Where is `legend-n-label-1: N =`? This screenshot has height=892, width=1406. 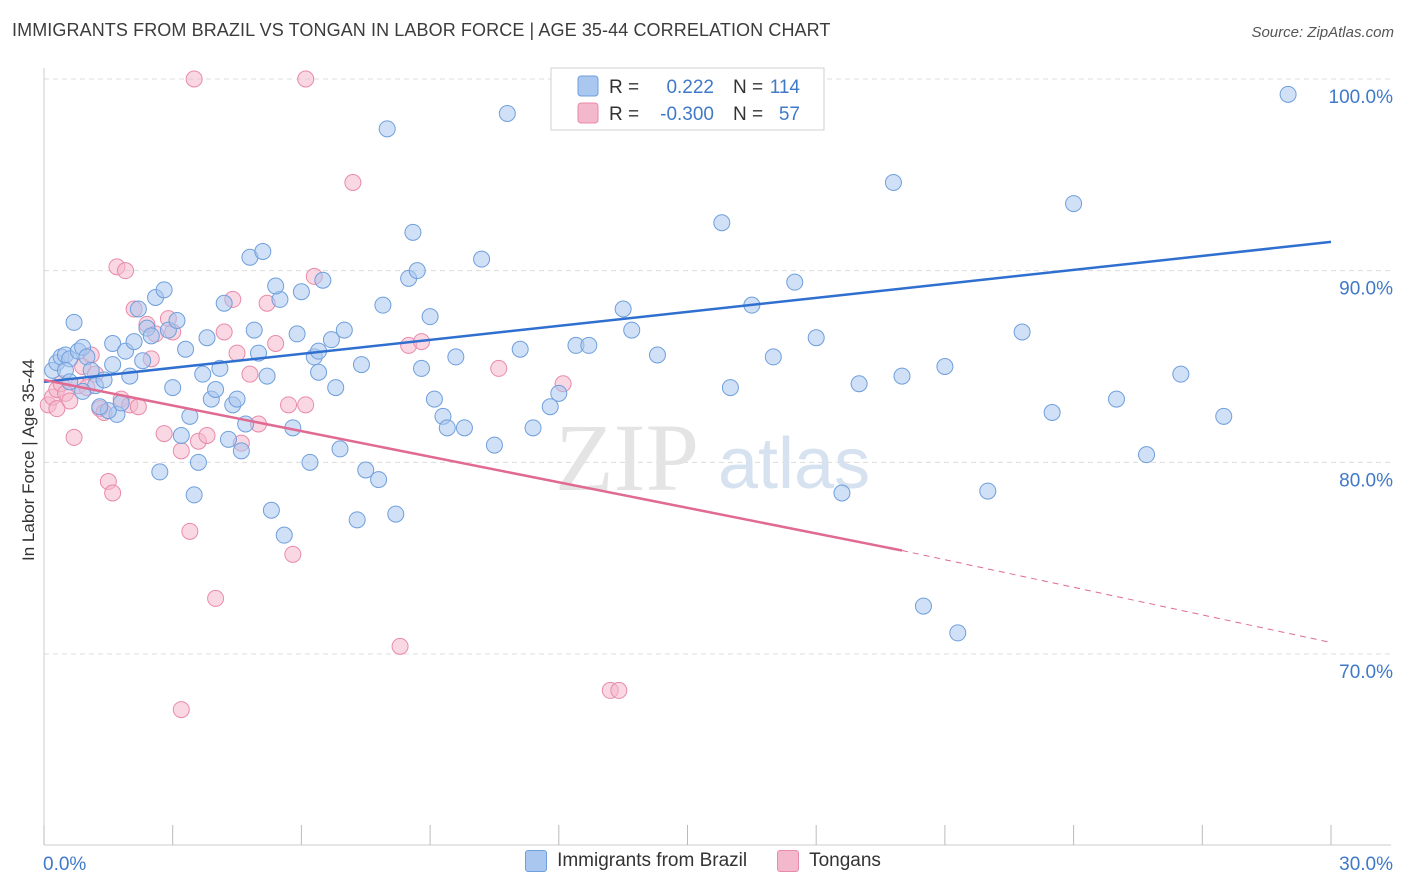
legend-n-label-1: N = is located at coordinates (748, 87).